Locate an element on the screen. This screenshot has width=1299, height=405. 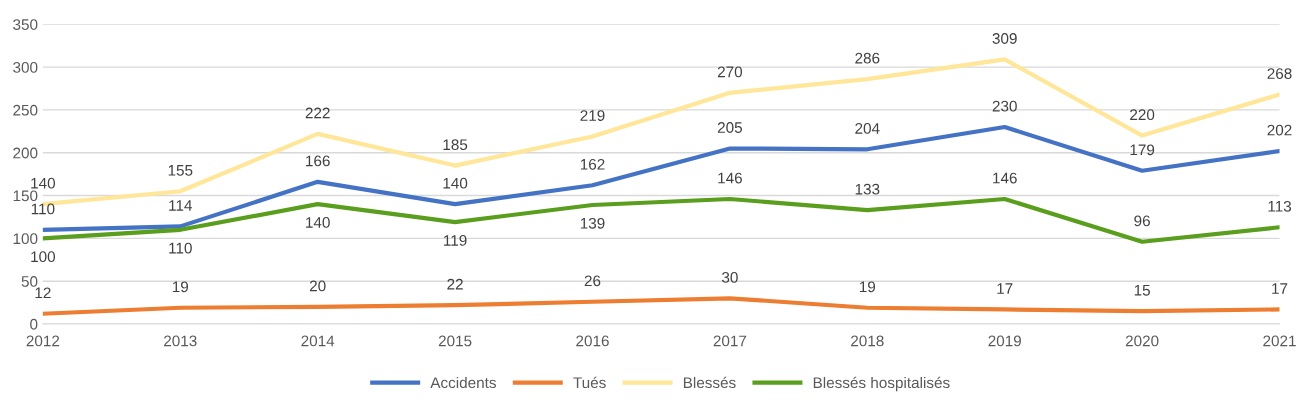
x-tick-label: 2021 is located at coordinates (1279, 341).